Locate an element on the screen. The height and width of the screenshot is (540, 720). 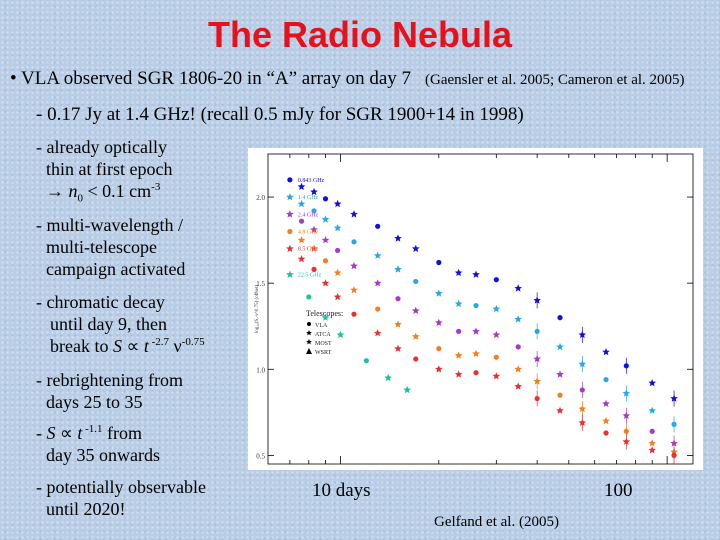
bullet-observable: - potentially observable until 2020! is located at coordinates (121, 498).